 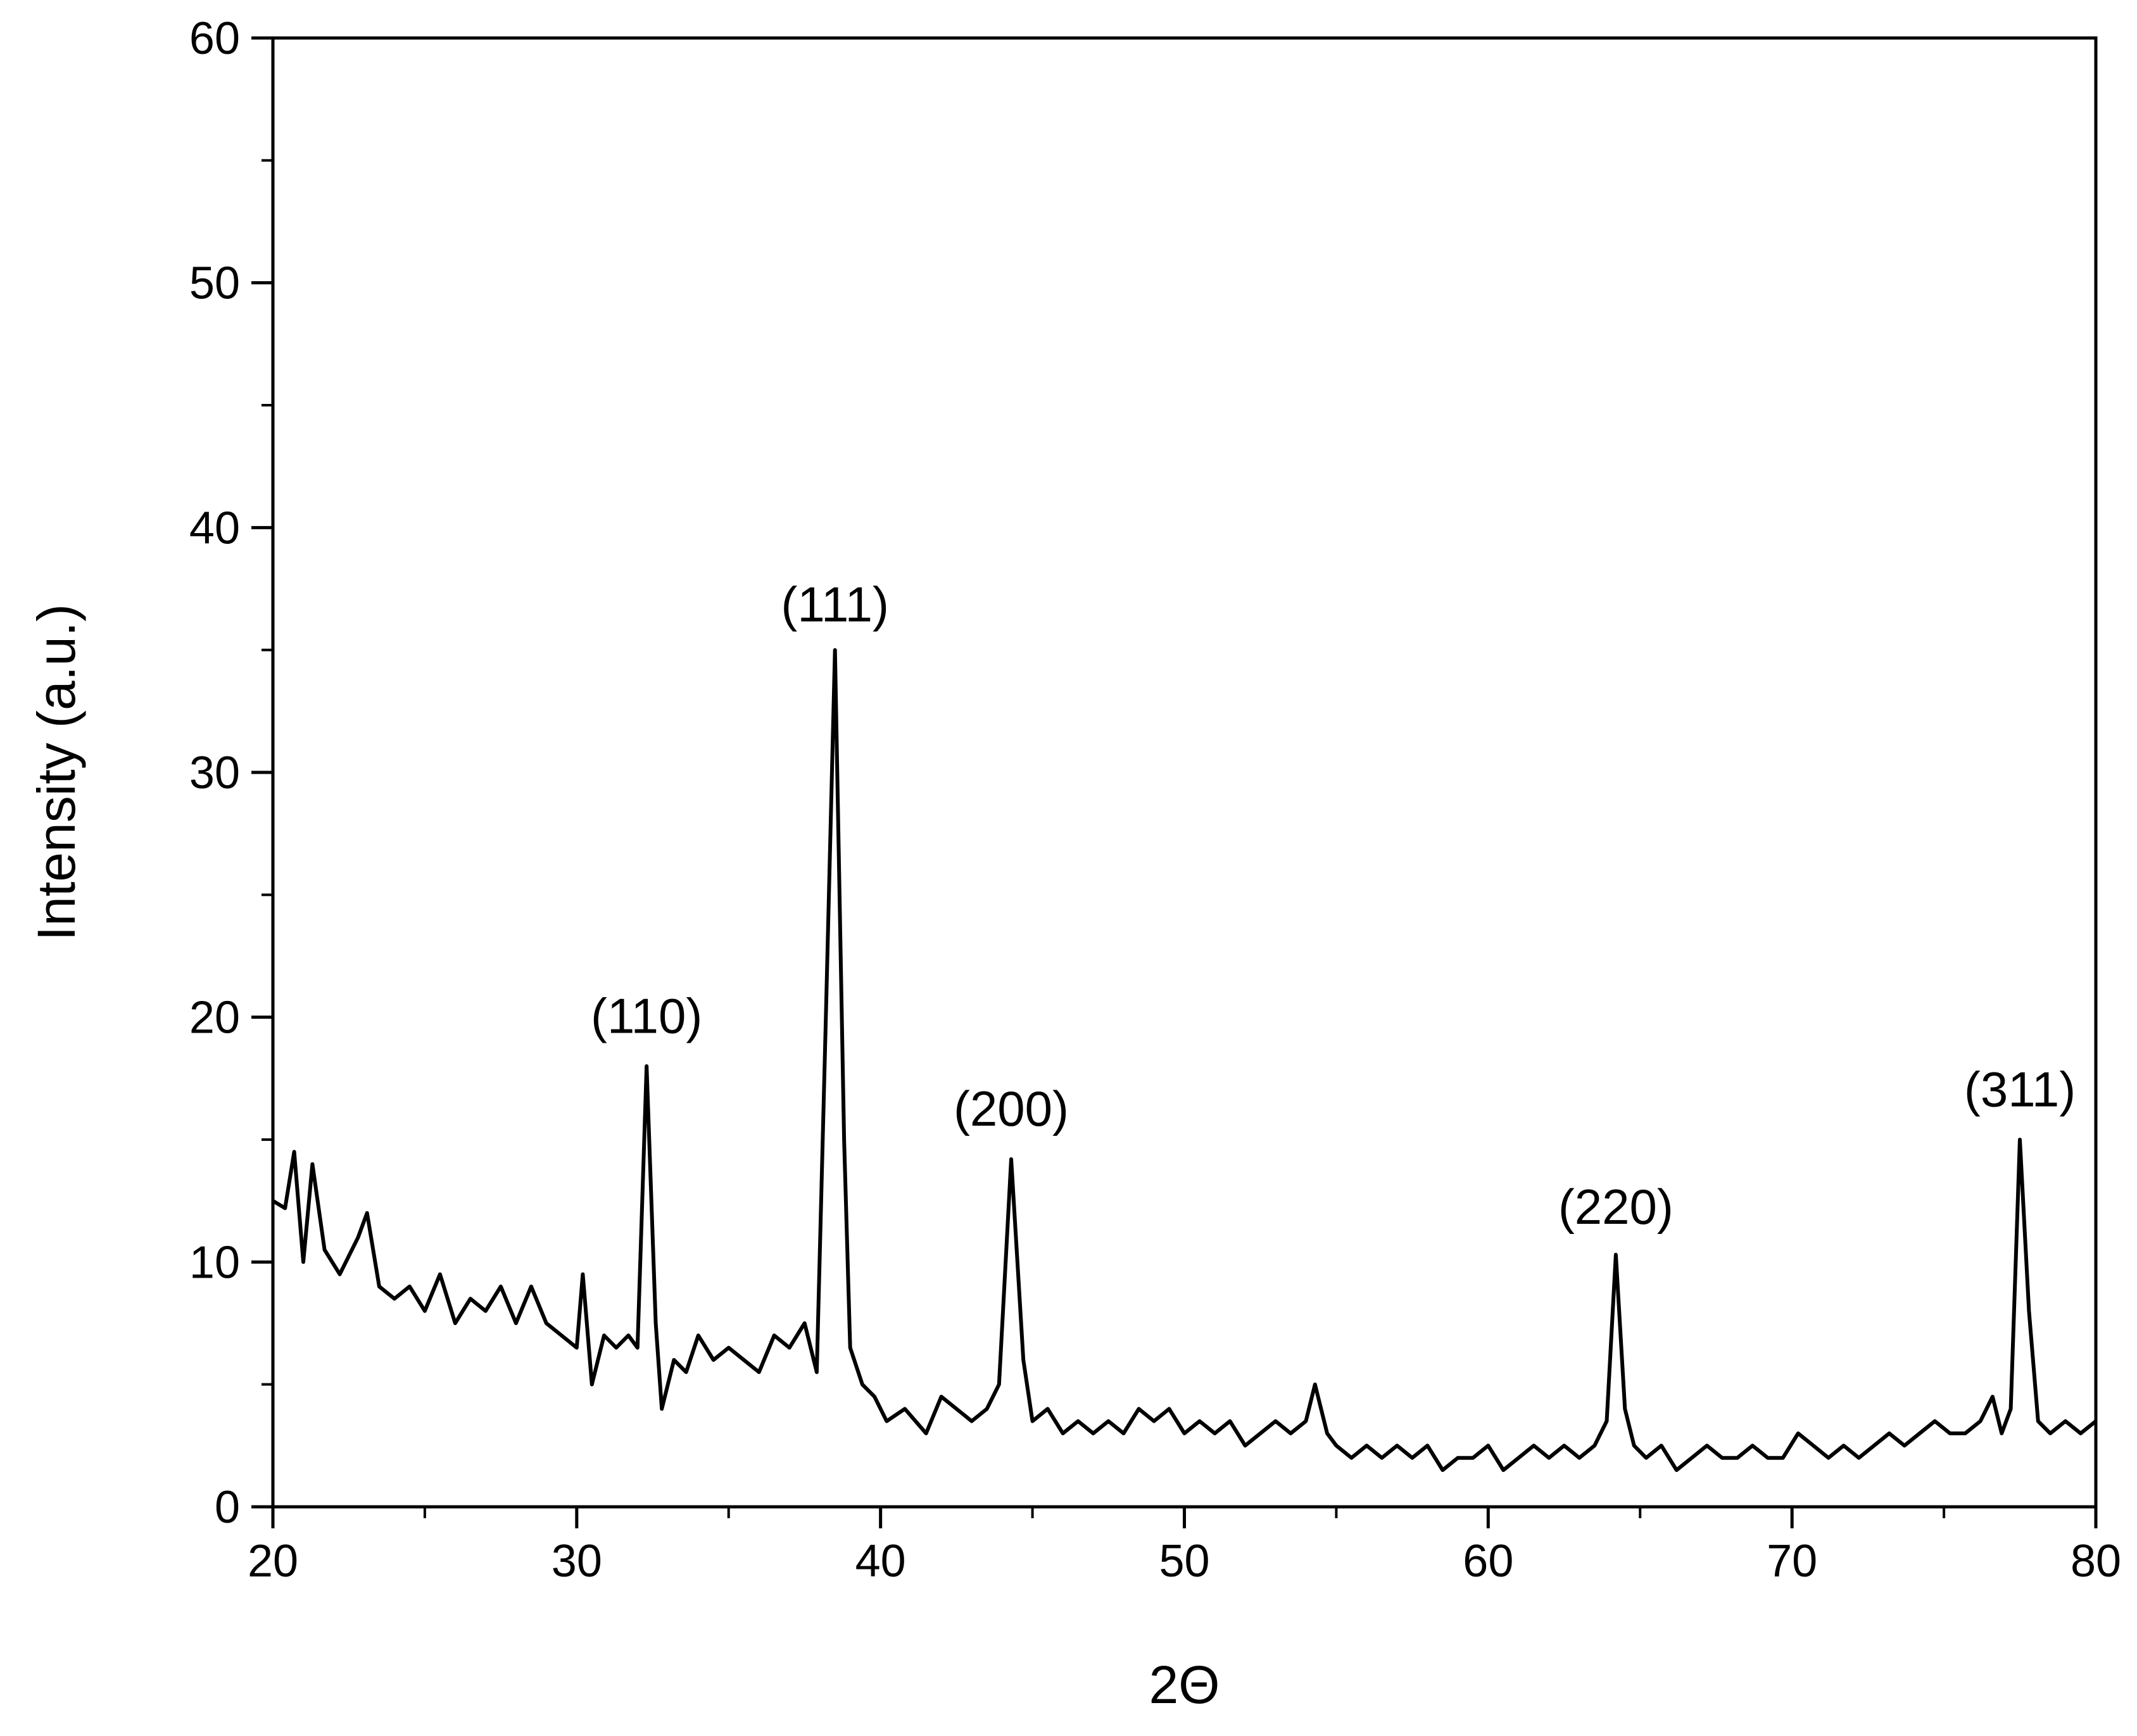 I want to click on y-tick-label: 50, so click(x=214, y=283).